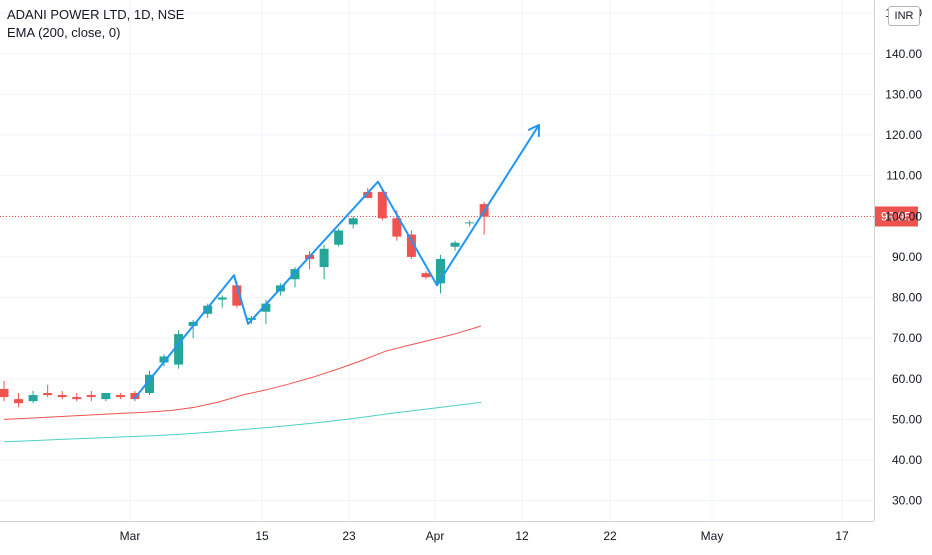 The height and width of the screenshot is (555, 932). What do you see at coordinates (242, 422) in the screenshot?
I see `ema-line-teal` at bounding box center [242, 422].